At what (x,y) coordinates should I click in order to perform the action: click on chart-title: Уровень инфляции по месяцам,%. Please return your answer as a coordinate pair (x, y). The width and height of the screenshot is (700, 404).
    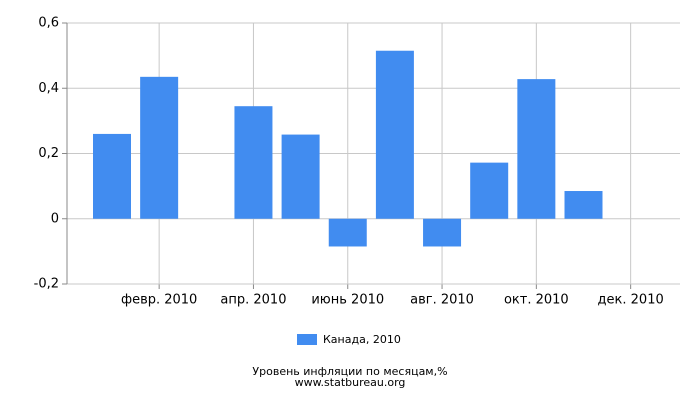
    Looking at the image, I should click on (349, 371).